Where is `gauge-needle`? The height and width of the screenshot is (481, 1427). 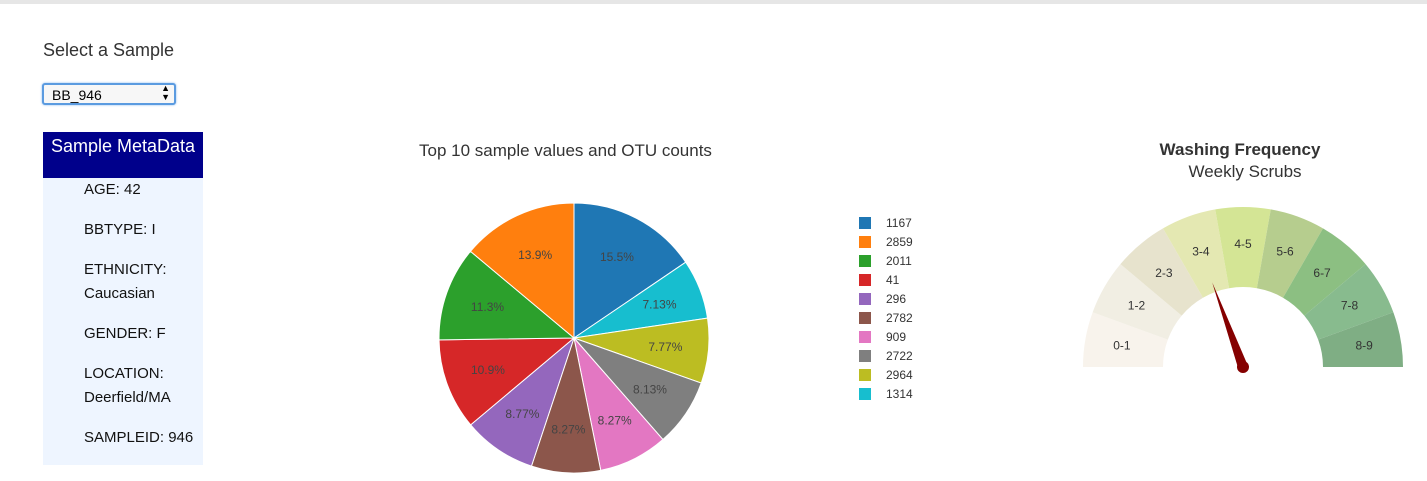 gauge-needle is located at coordinates (1230, 325).